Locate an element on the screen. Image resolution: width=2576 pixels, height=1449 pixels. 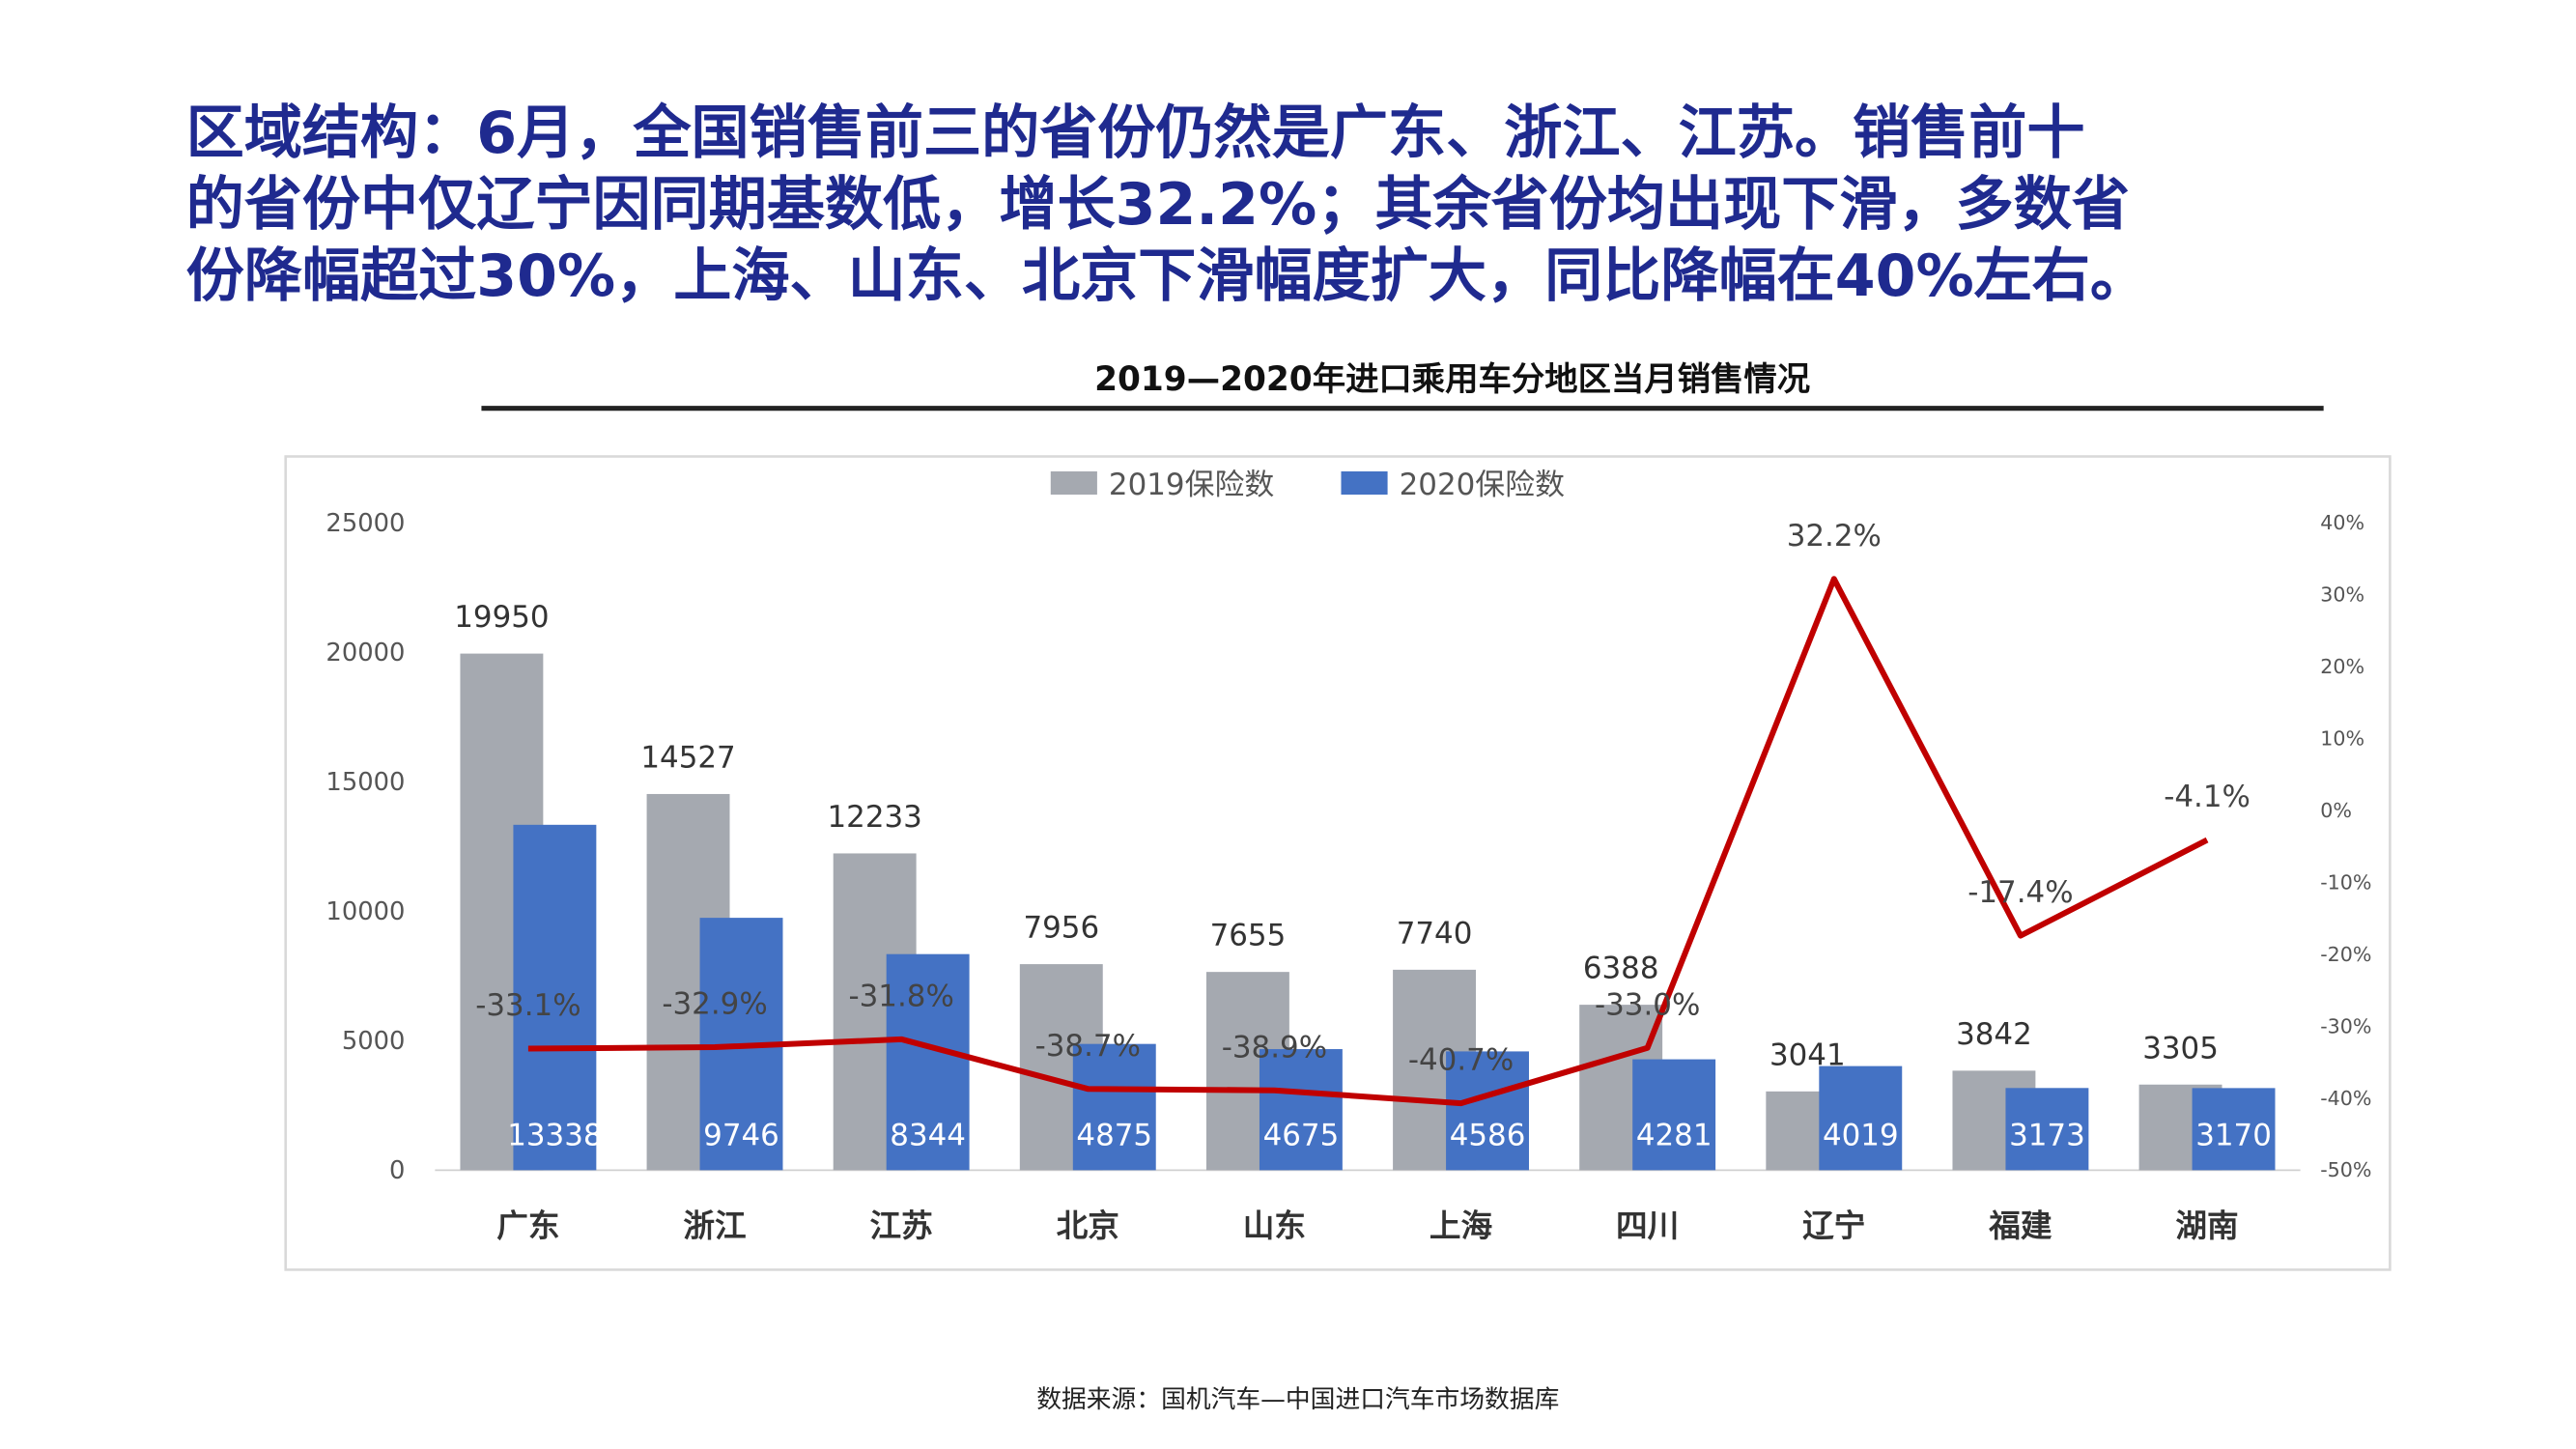
headline: 份降幅超过30%，上海、山东、北京下滑幅度扩大，同比降幅在40%左右。 is located at coordinates (1167, 276).